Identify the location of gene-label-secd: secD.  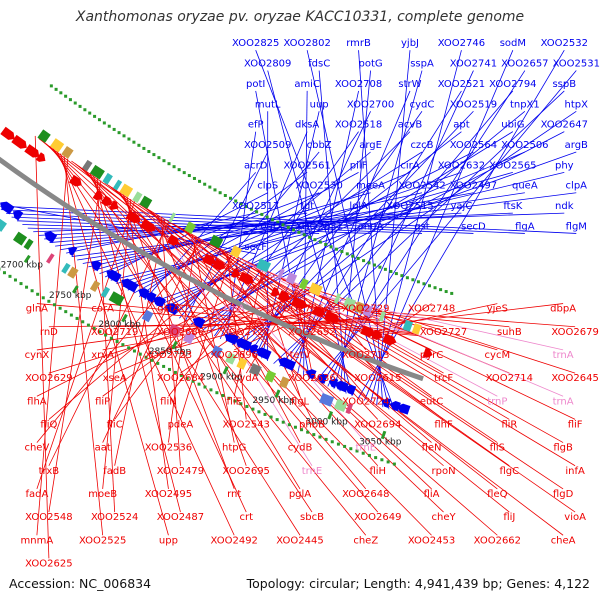
(473, 226).